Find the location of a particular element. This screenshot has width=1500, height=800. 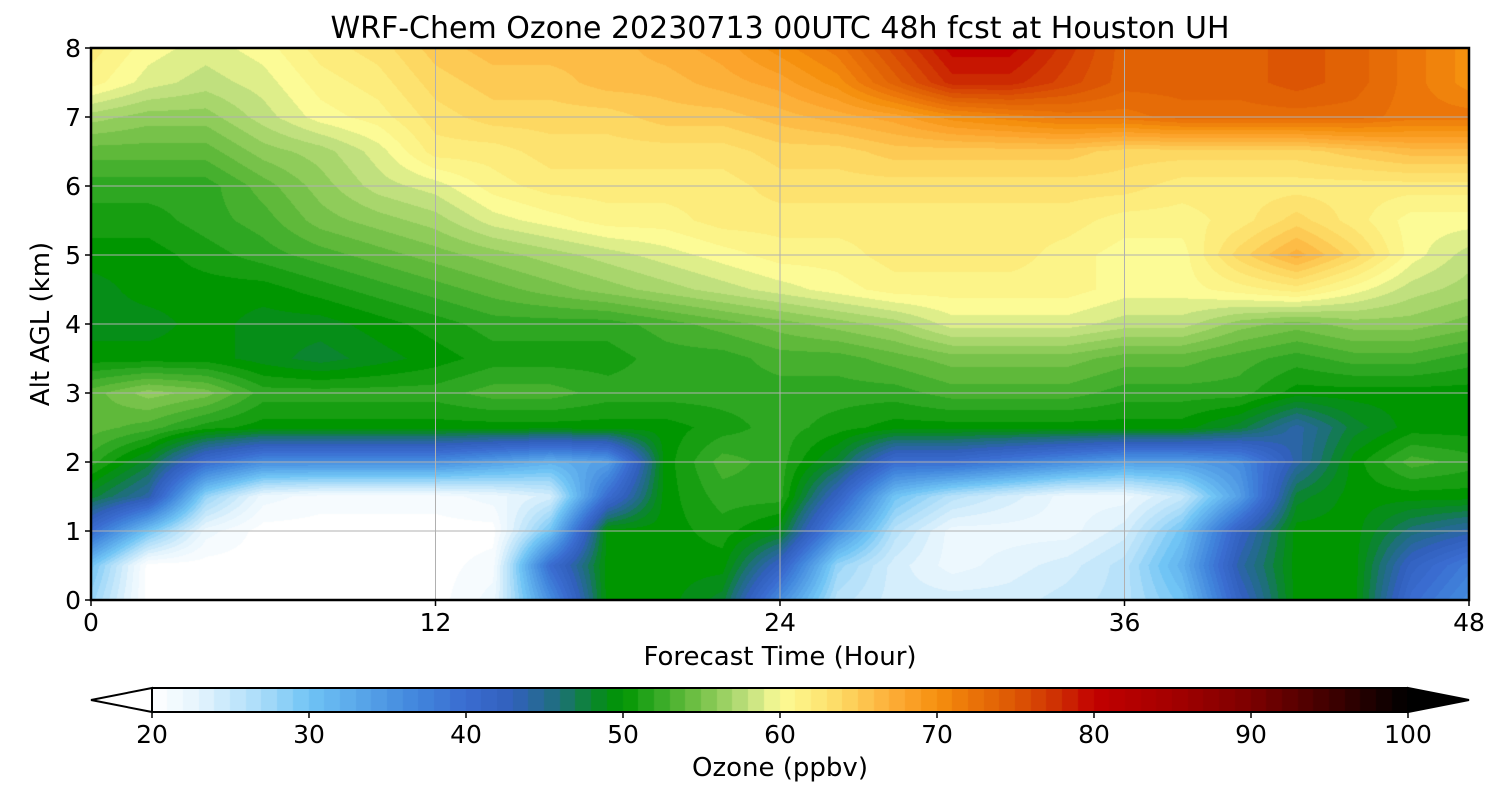

colorbar-tick-label: 70 is located at coordinates (937, 734).